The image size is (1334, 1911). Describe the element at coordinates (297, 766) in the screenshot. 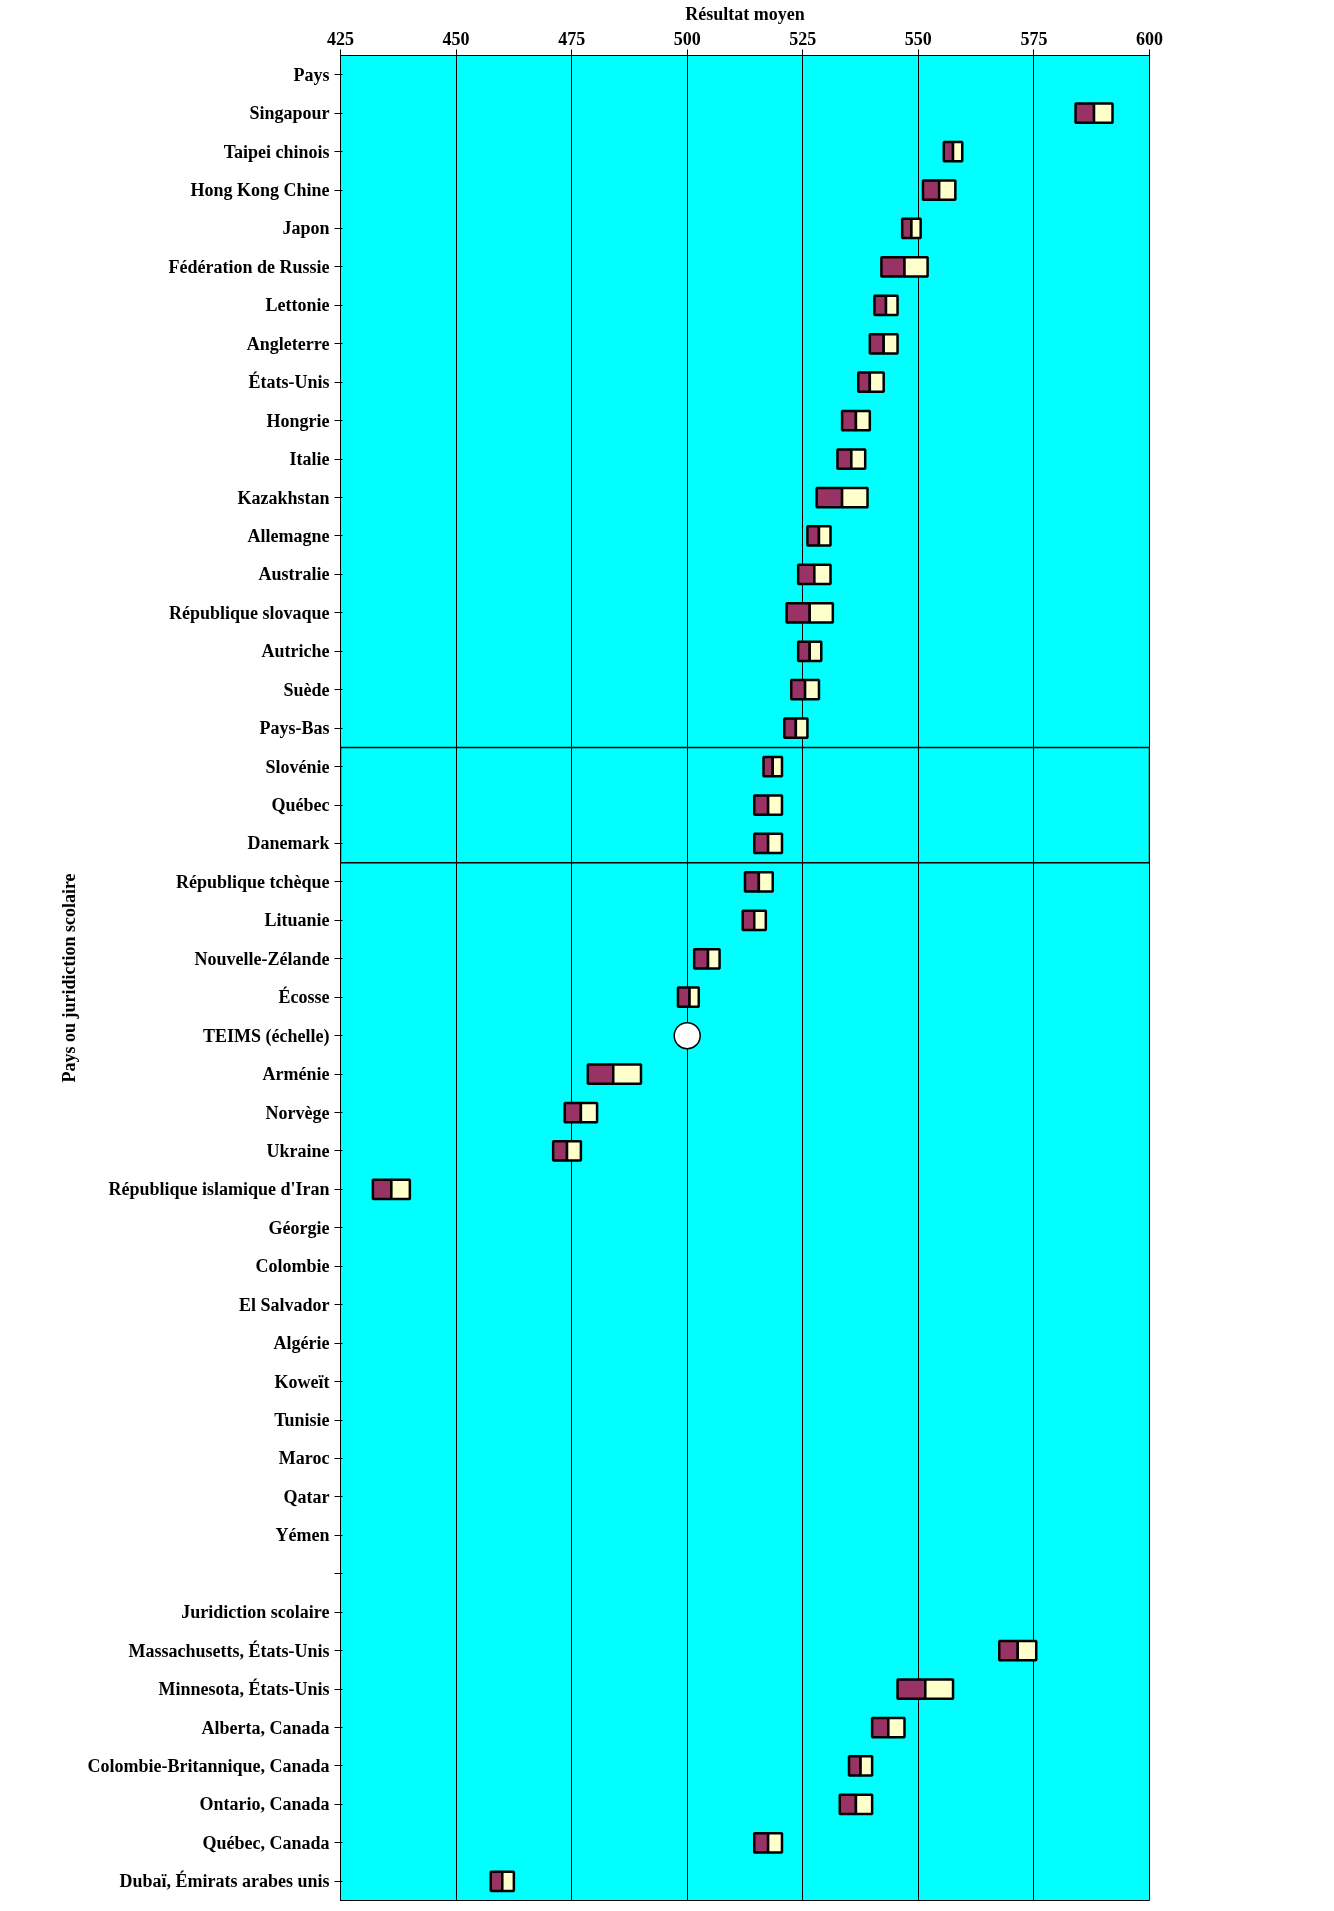

I see `y-tick-label: Slovénie` at that location.